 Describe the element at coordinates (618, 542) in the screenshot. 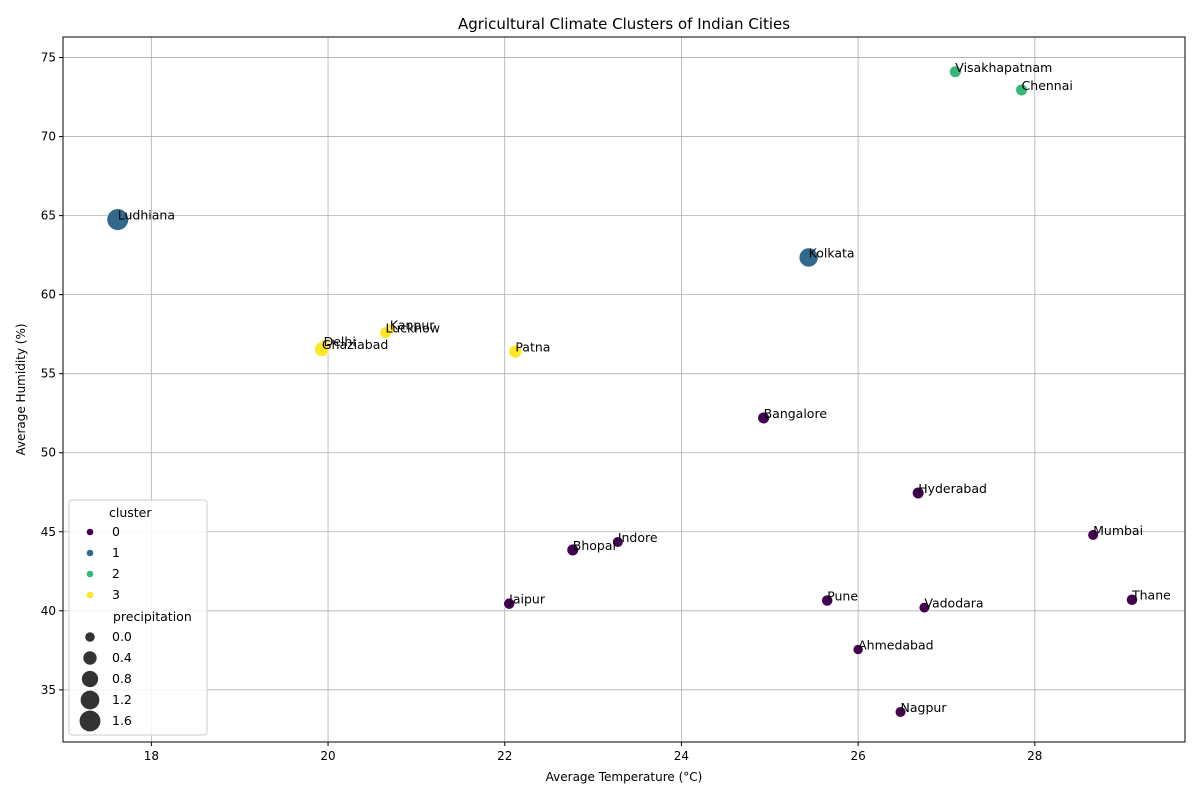

I see `data-point-indore` at that location.